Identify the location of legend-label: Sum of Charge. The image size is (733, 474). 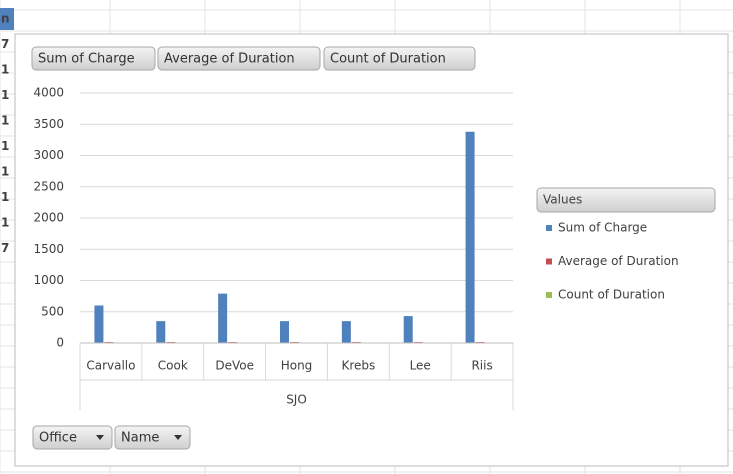
(602, 228).